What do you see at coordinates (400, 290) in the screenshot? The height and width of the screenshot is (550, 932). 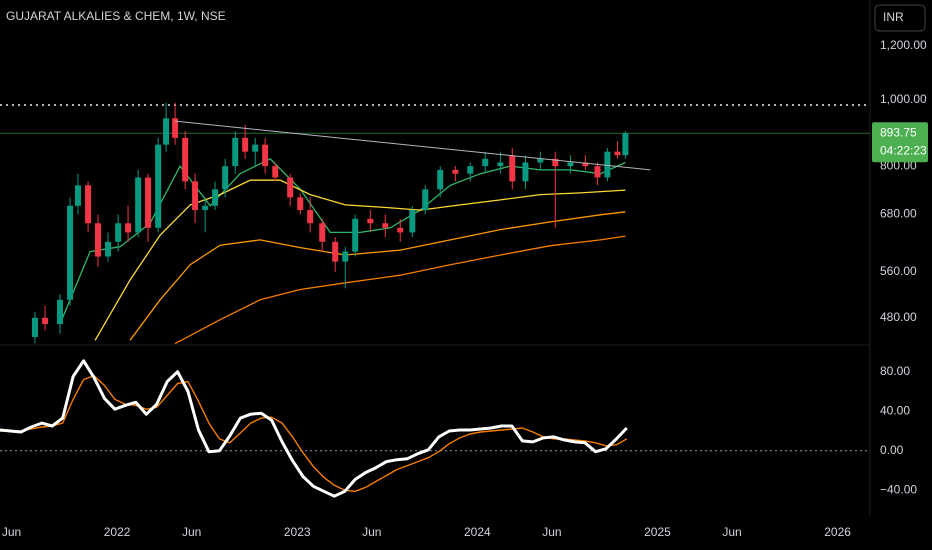 I see `moving-average` at bounding box center [400, 290].